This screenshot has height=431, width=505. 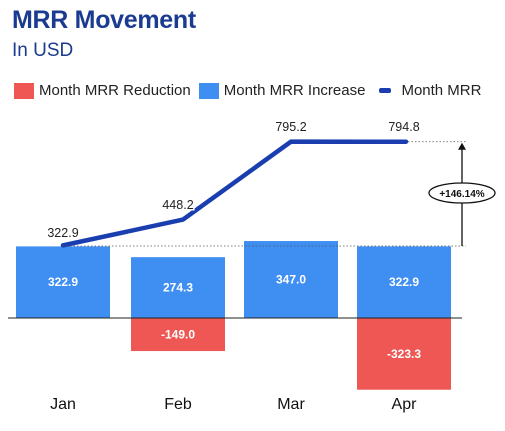 What do you see at coordinates (405, 404) in the screenshot?
I see `category-label-apr: Apr` at bounding box center [405, 404].